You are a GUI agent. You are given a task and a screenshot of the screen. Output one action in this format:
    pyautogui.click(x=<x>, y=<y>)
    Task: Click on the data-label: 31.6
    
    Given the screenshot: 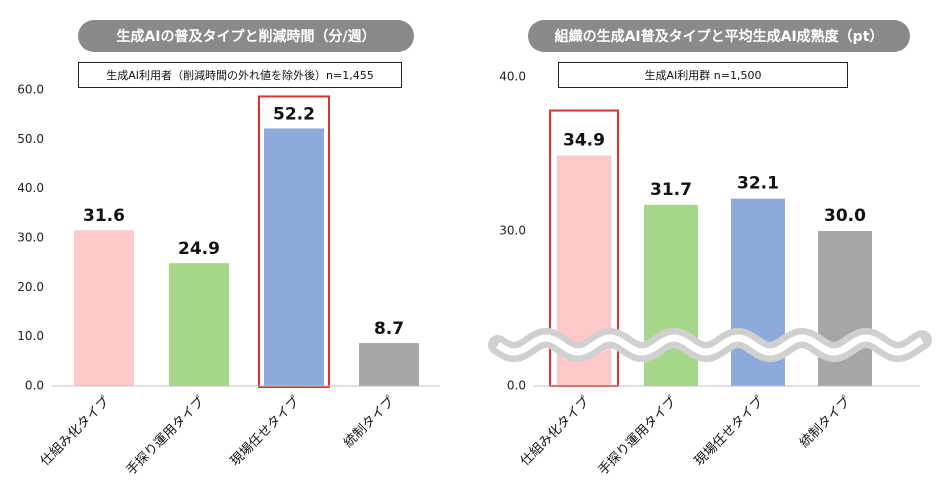 What is the action you would take?
    pyautogui.click(x=104, y=216)
    